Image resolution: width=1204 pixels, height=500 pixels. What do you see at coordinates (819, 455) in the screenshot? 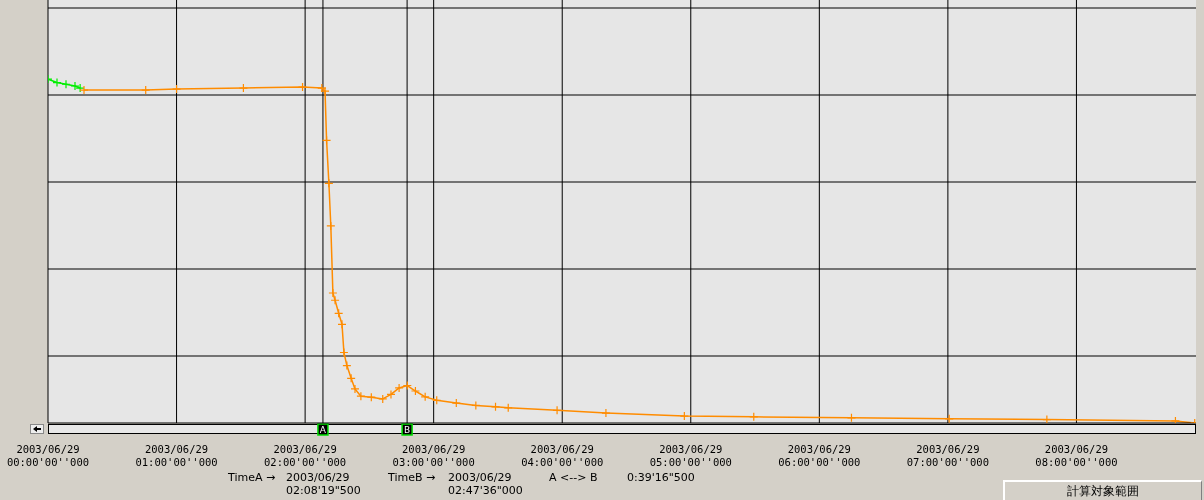
I see `x-tick-label: 2003/06/29 06:00'00''000` at bounding box center [819, 455].